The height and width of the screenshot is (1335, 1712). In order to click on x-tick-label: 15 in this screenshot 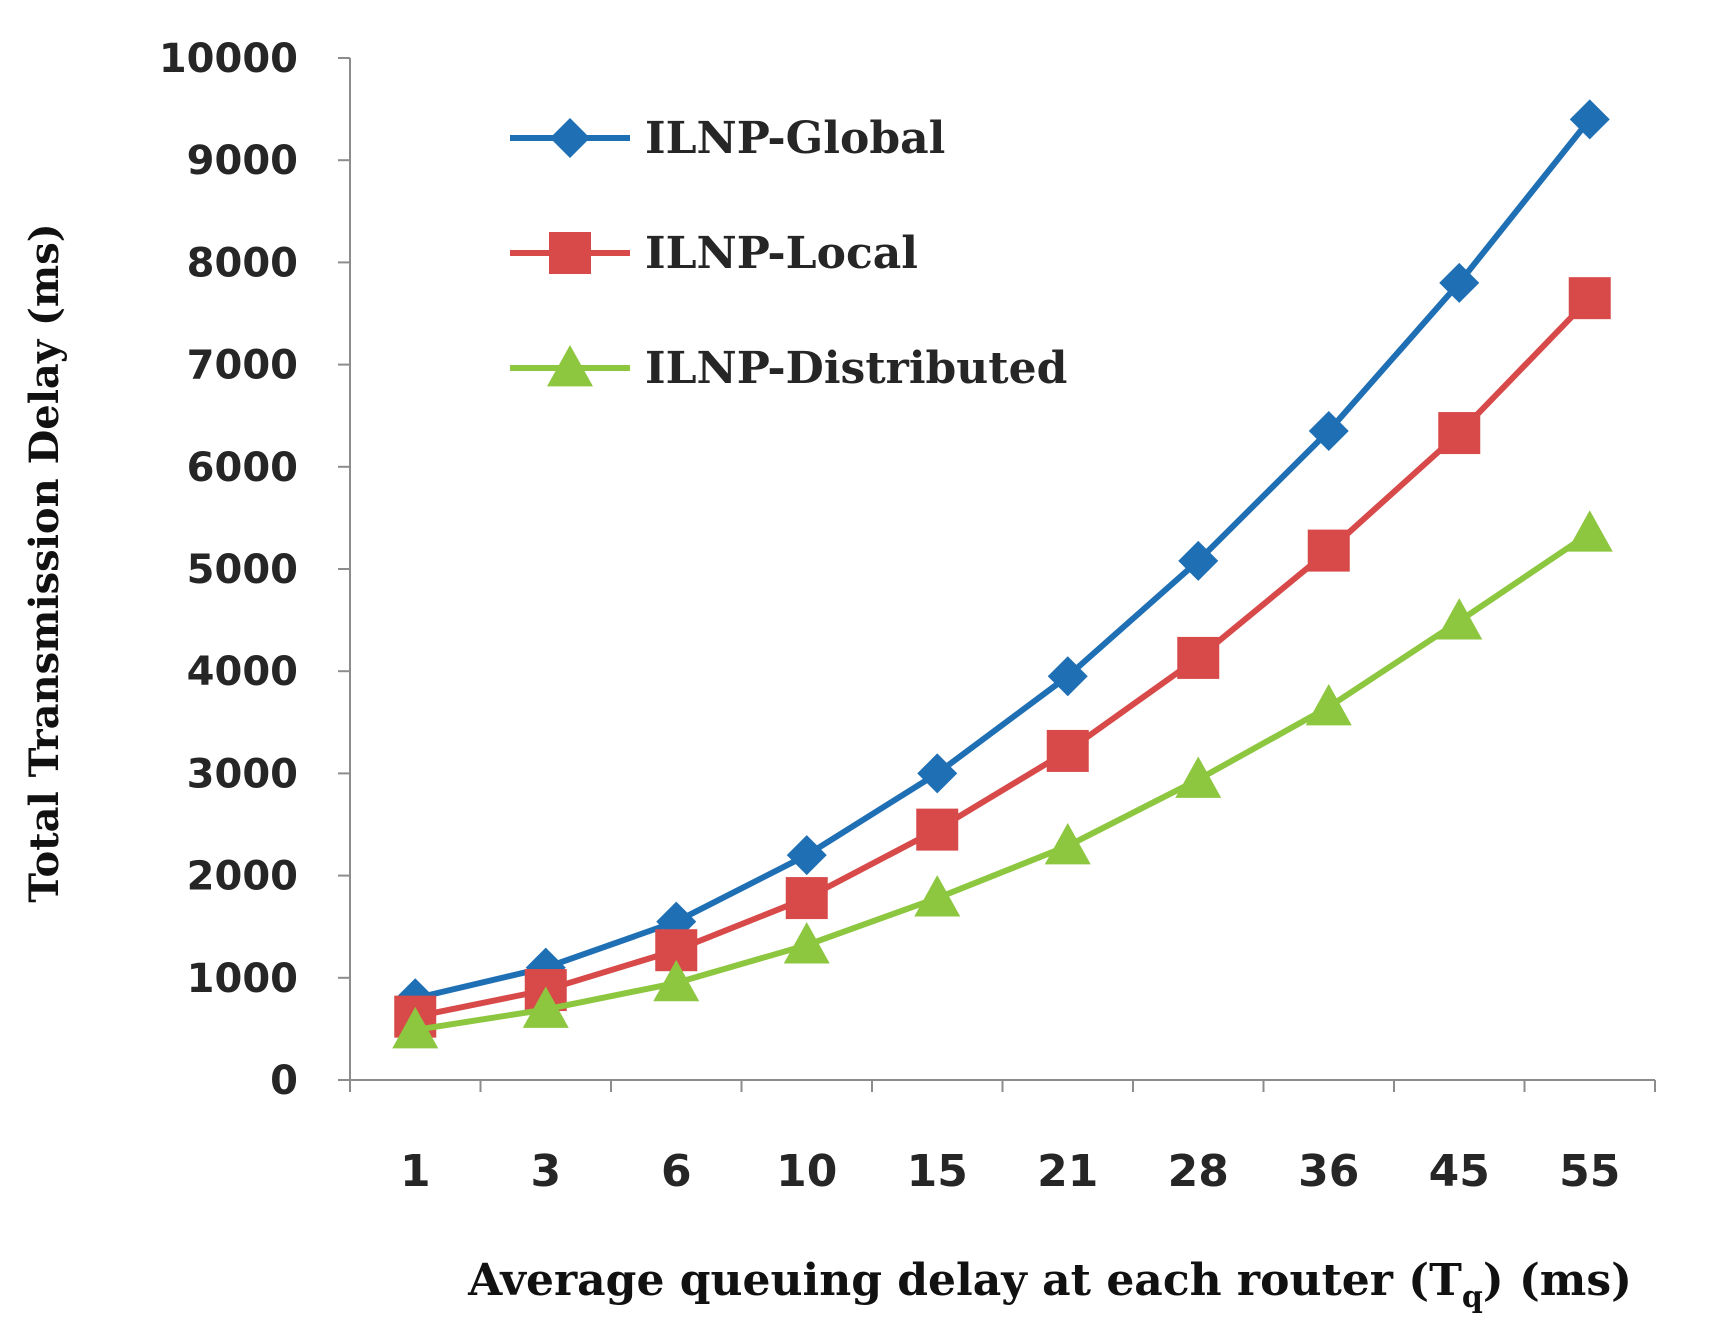, I will do `click(937, 1171)`.